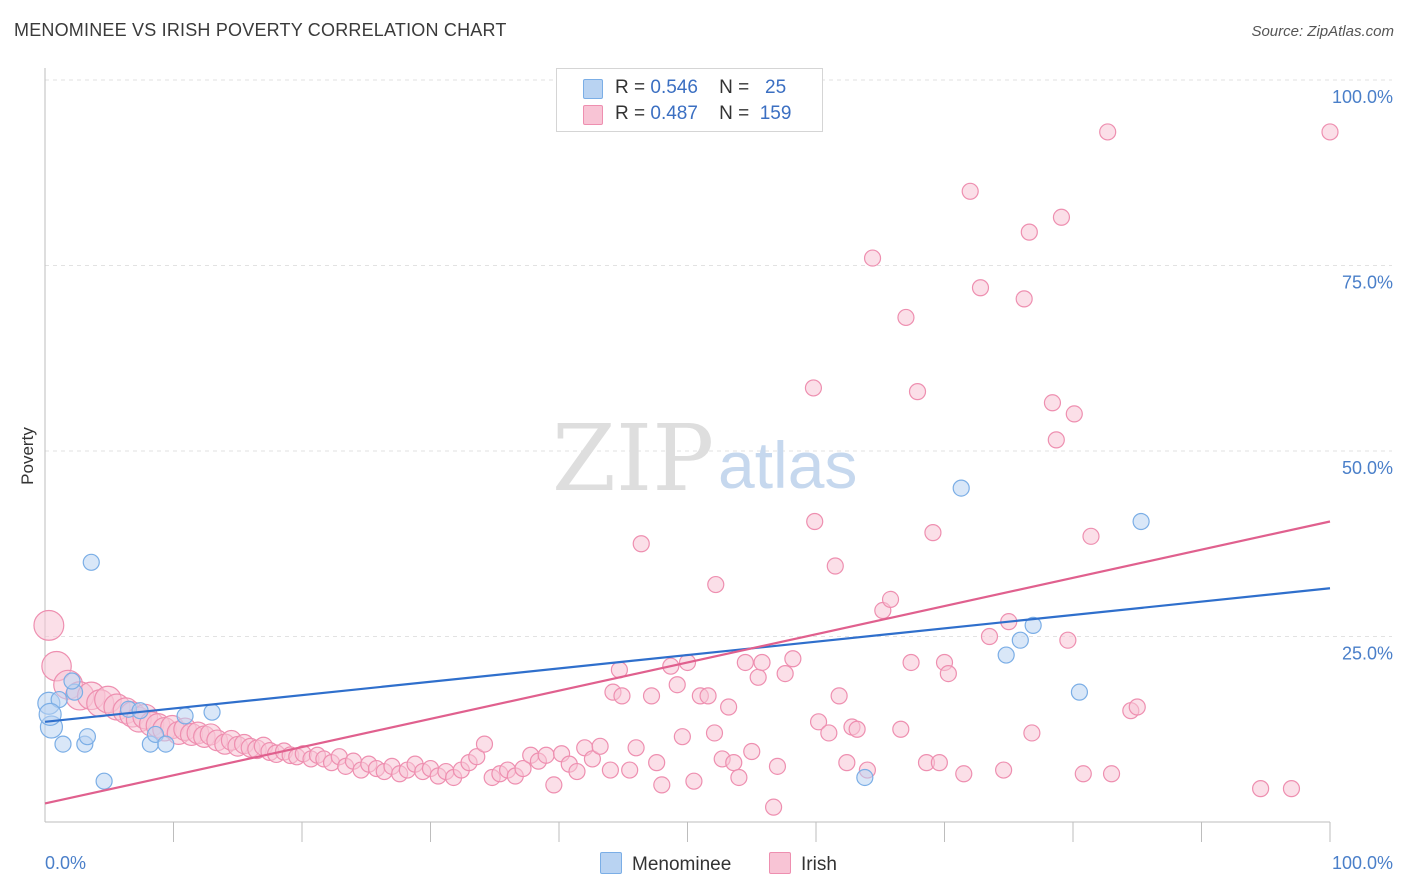 Image resolution: width=1406 pixels, height=892 pixels. What do you see at coordinates (593, 89) in the screenshot?
I see `legend-swatch-menominee` at bounding box center [593, 89].